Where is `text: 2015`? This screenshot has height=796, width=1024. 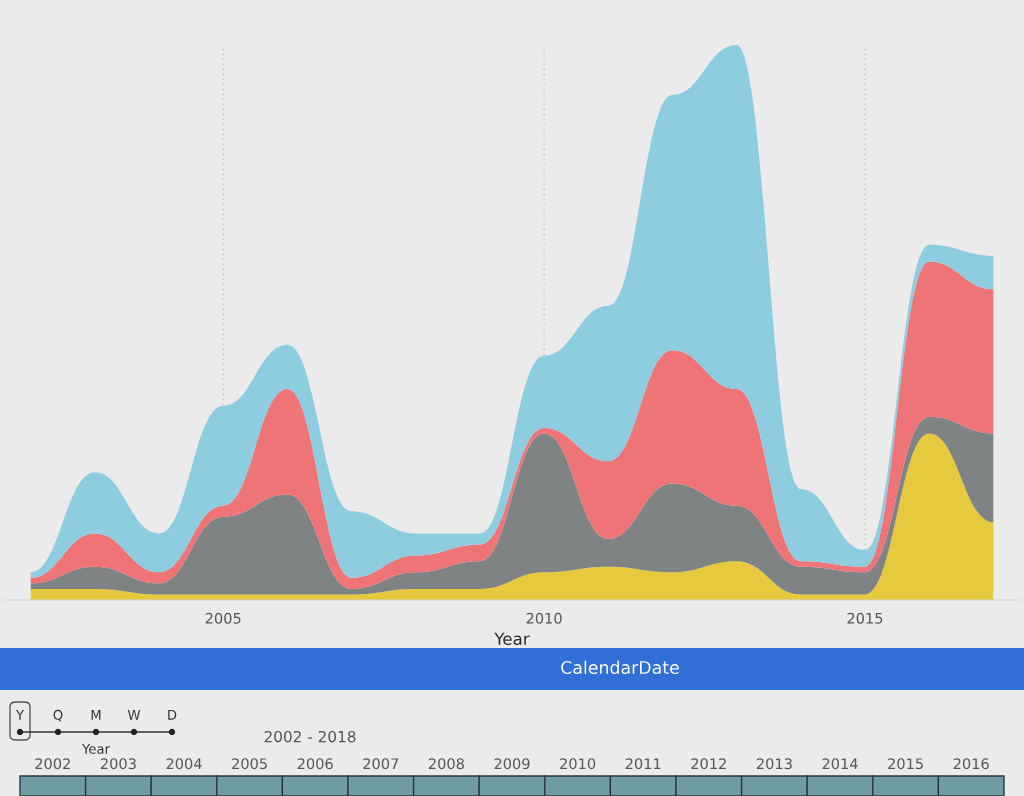
text: 2015 is located at coordinates (905, 764).